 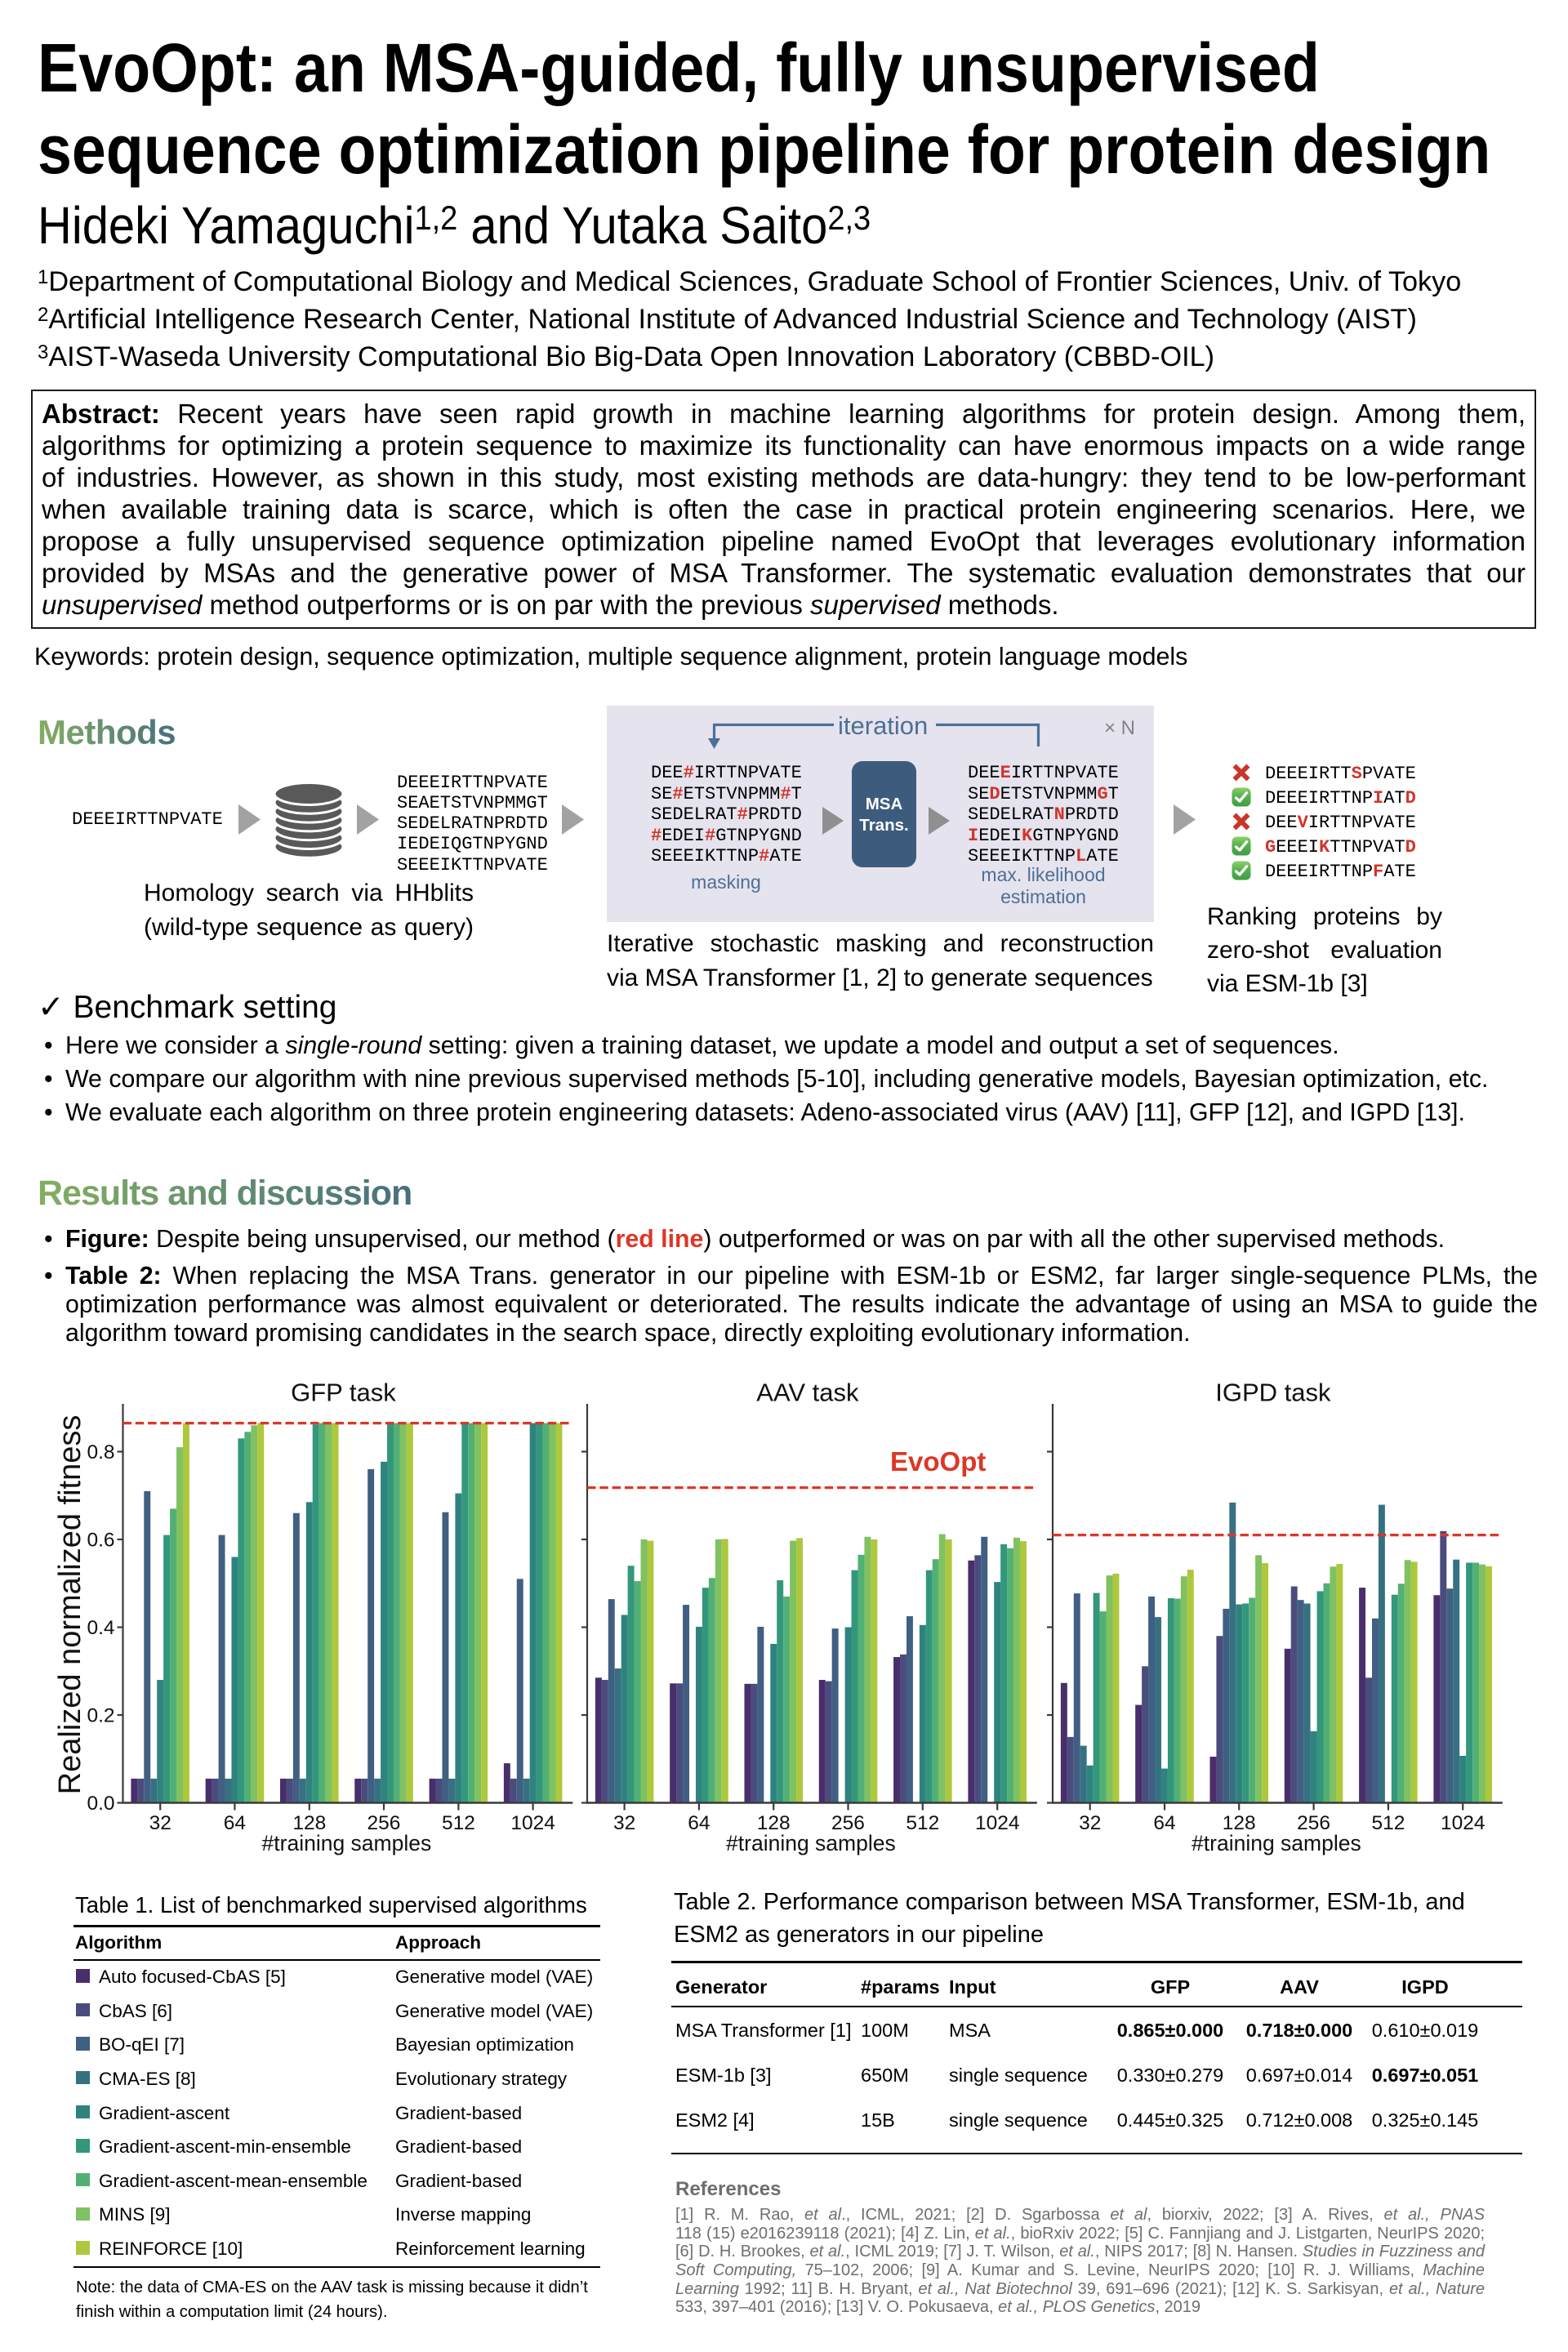 What do you see at coordinates (100, 1452) in the screenshot?
I see `svg-text: 0.8` at bounding box center [100, 1452].